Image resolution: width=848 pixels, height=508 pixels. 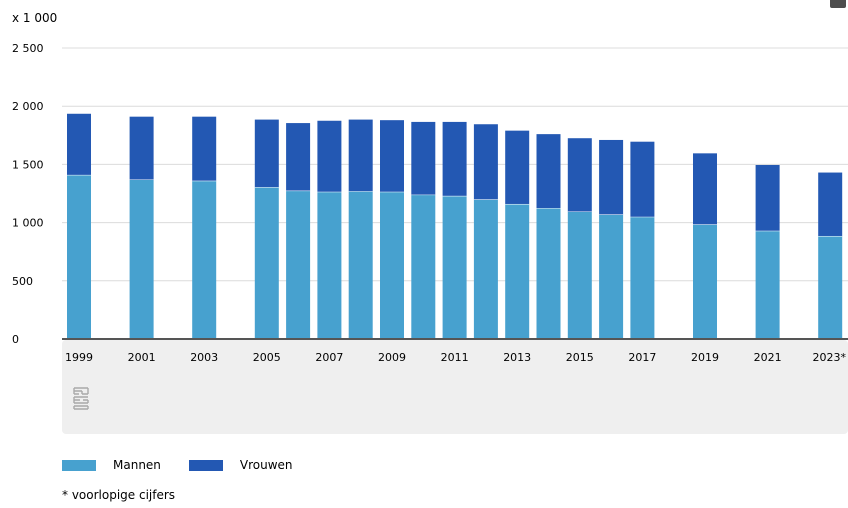 What do you see at coordinates (579, 175) in the screenshot?
I see `bar-vrouwen-2015` at bounding box center [579, 175].